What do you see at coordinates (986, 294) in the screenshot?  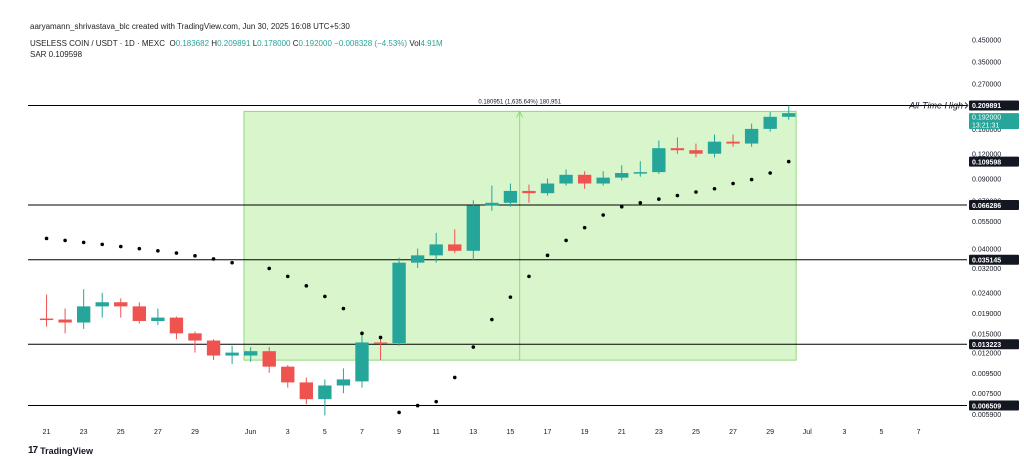 I see `price-tick-10: 0.024000` at bounding box center [986, 294].